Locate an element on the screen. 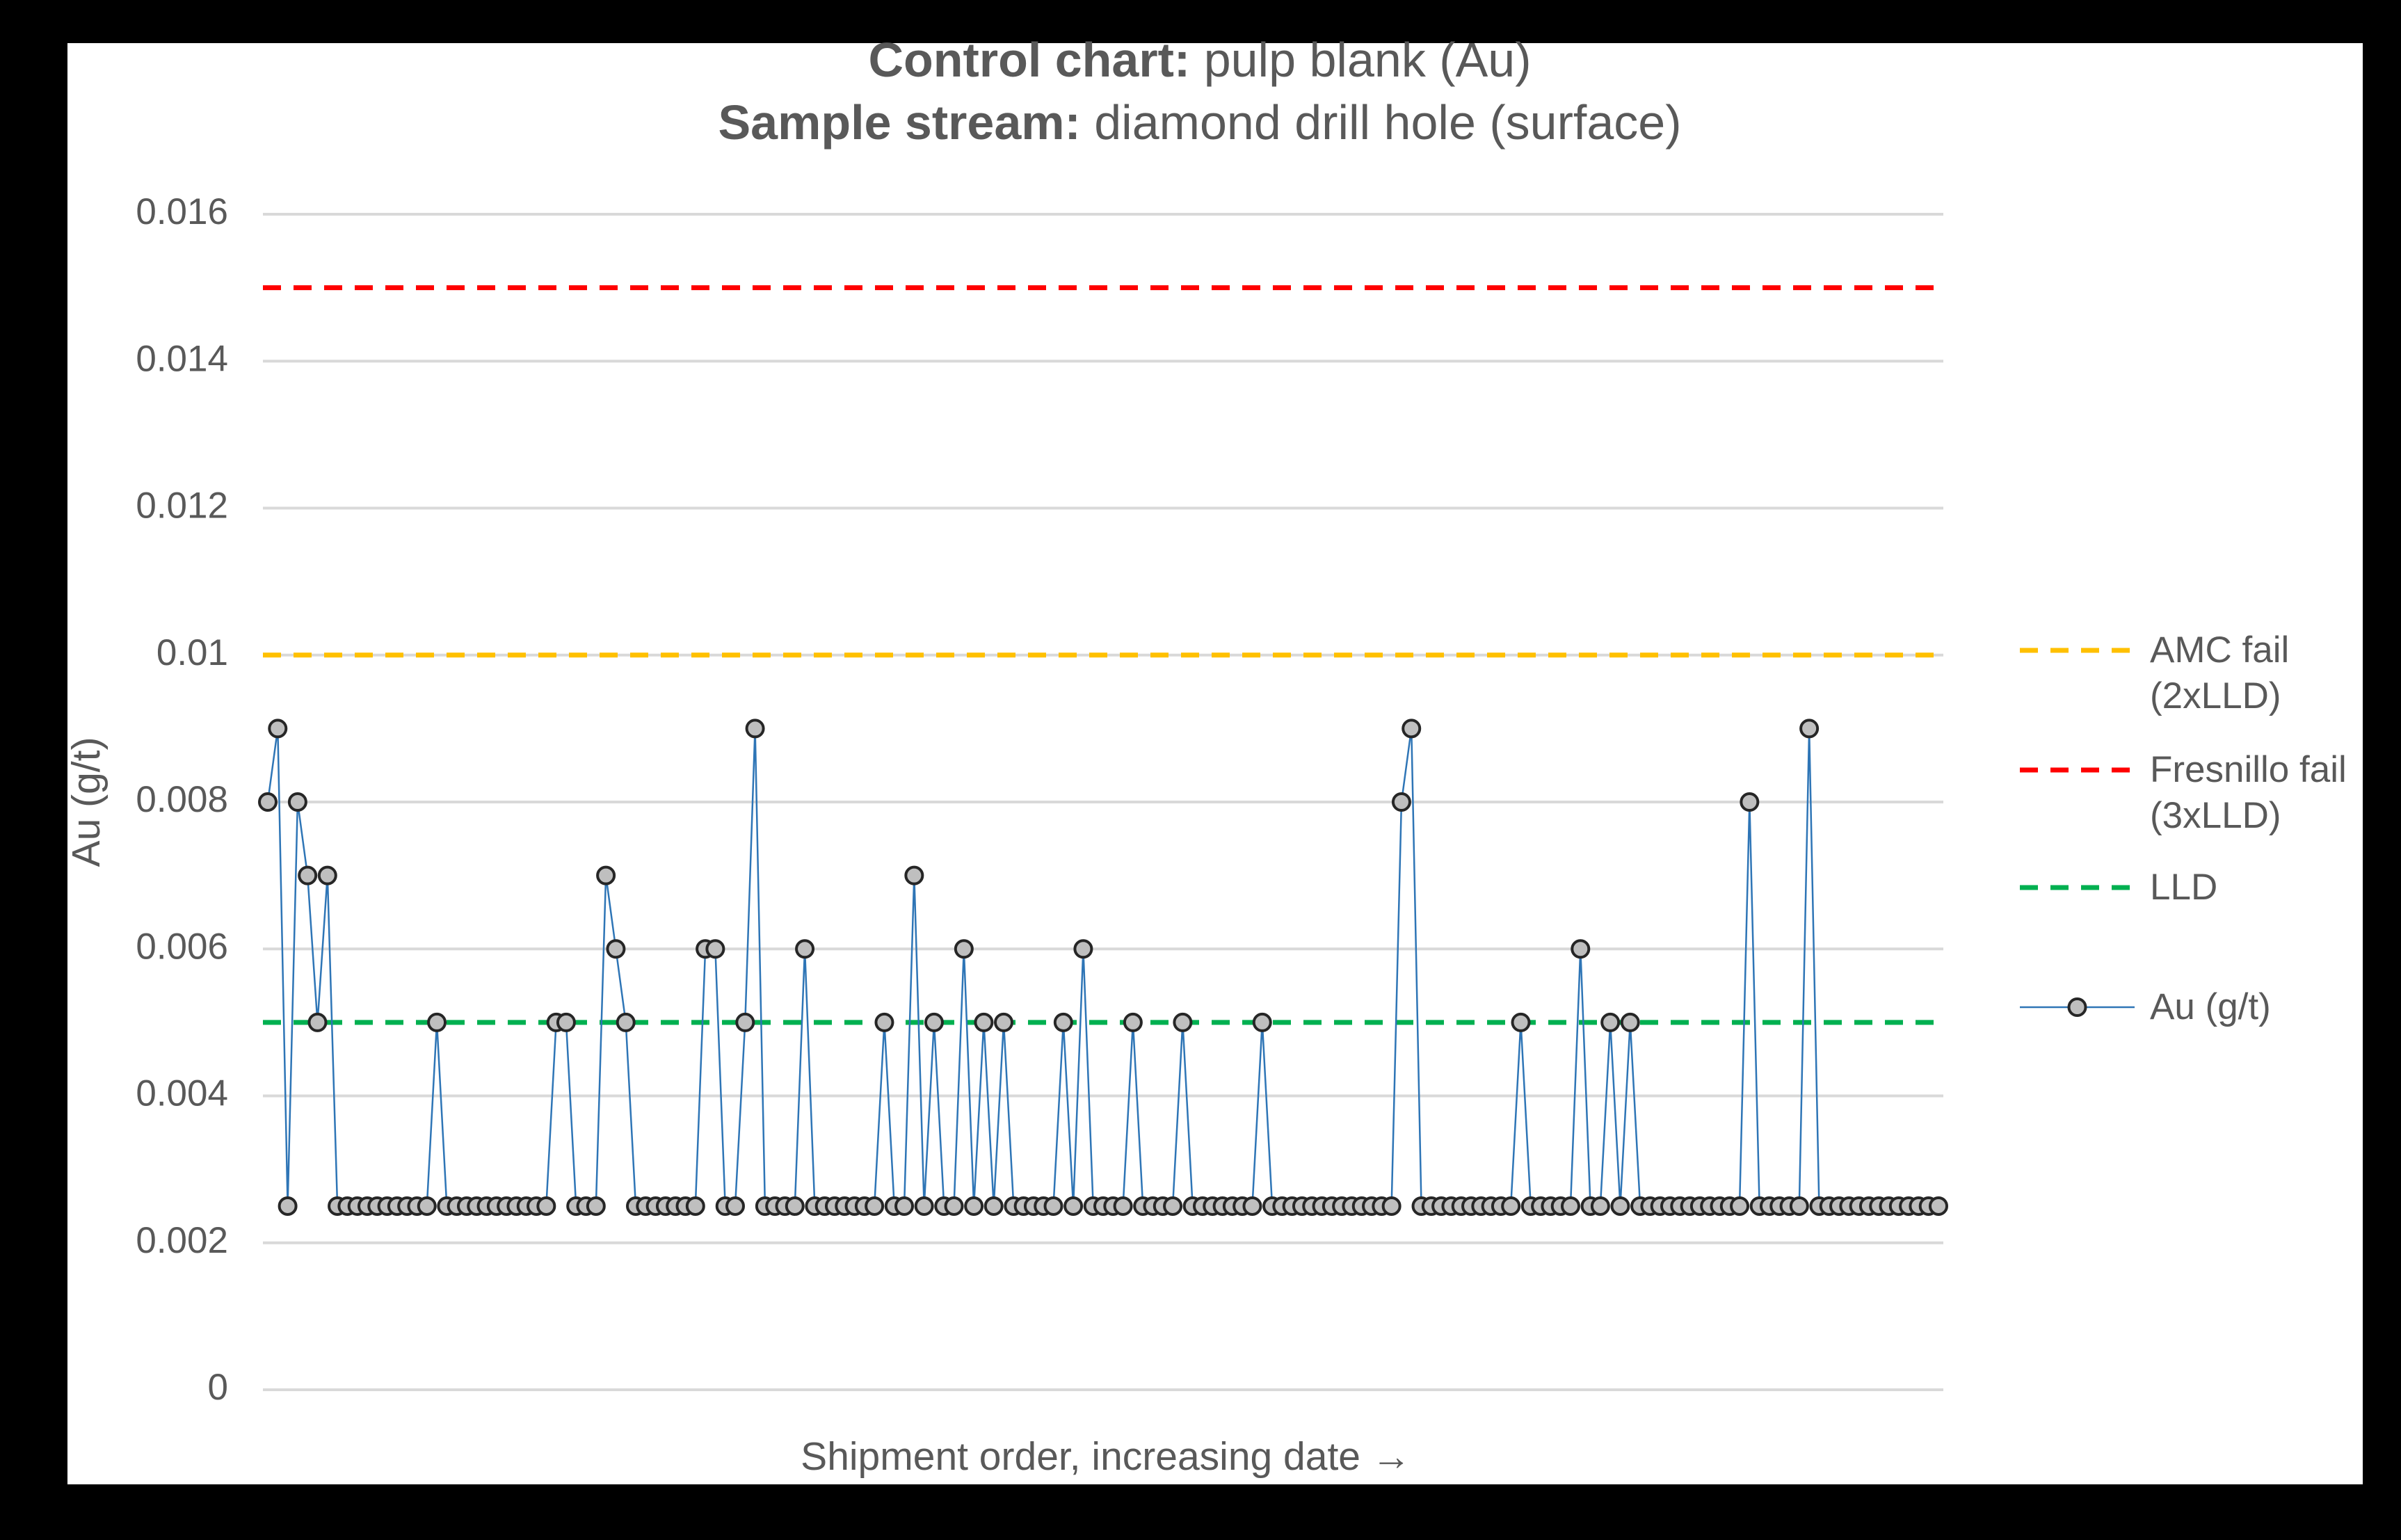  legend-label: Fresnillo fail (3xLLD) is located at coordinates (2248, 792).